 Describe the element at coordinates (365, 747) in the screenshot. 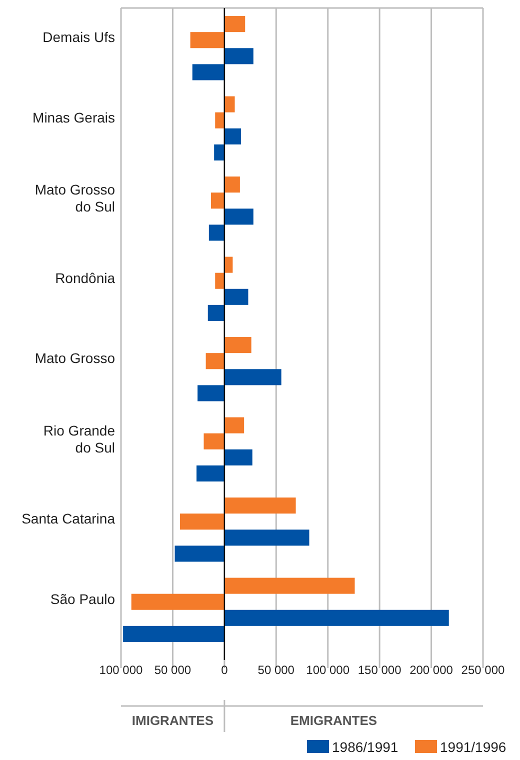

I see `legend-label: 1986/1991` at that location.